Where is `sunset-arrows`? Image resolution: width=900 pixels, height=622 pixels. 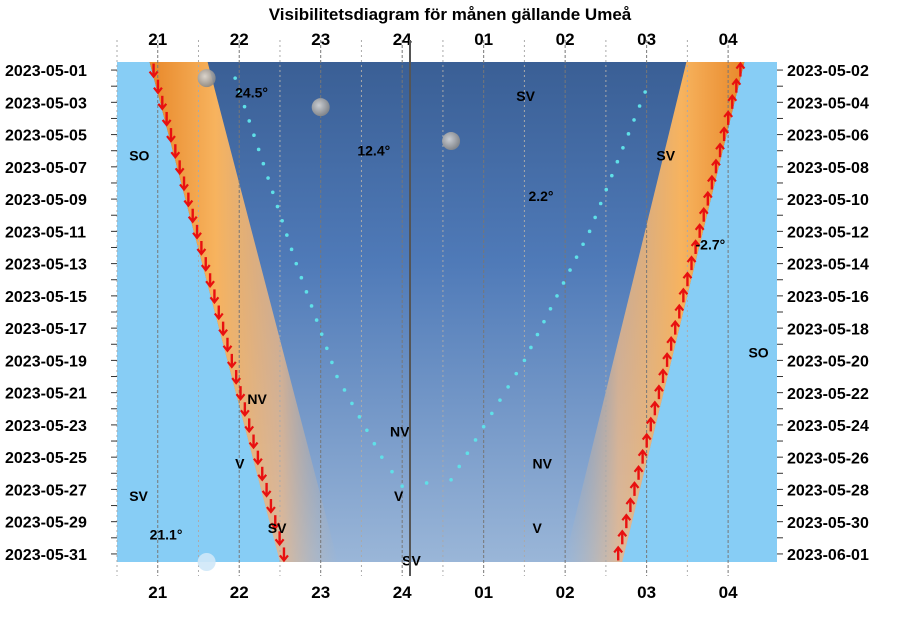
sunset-arrows is located at coordinates (218, 313).